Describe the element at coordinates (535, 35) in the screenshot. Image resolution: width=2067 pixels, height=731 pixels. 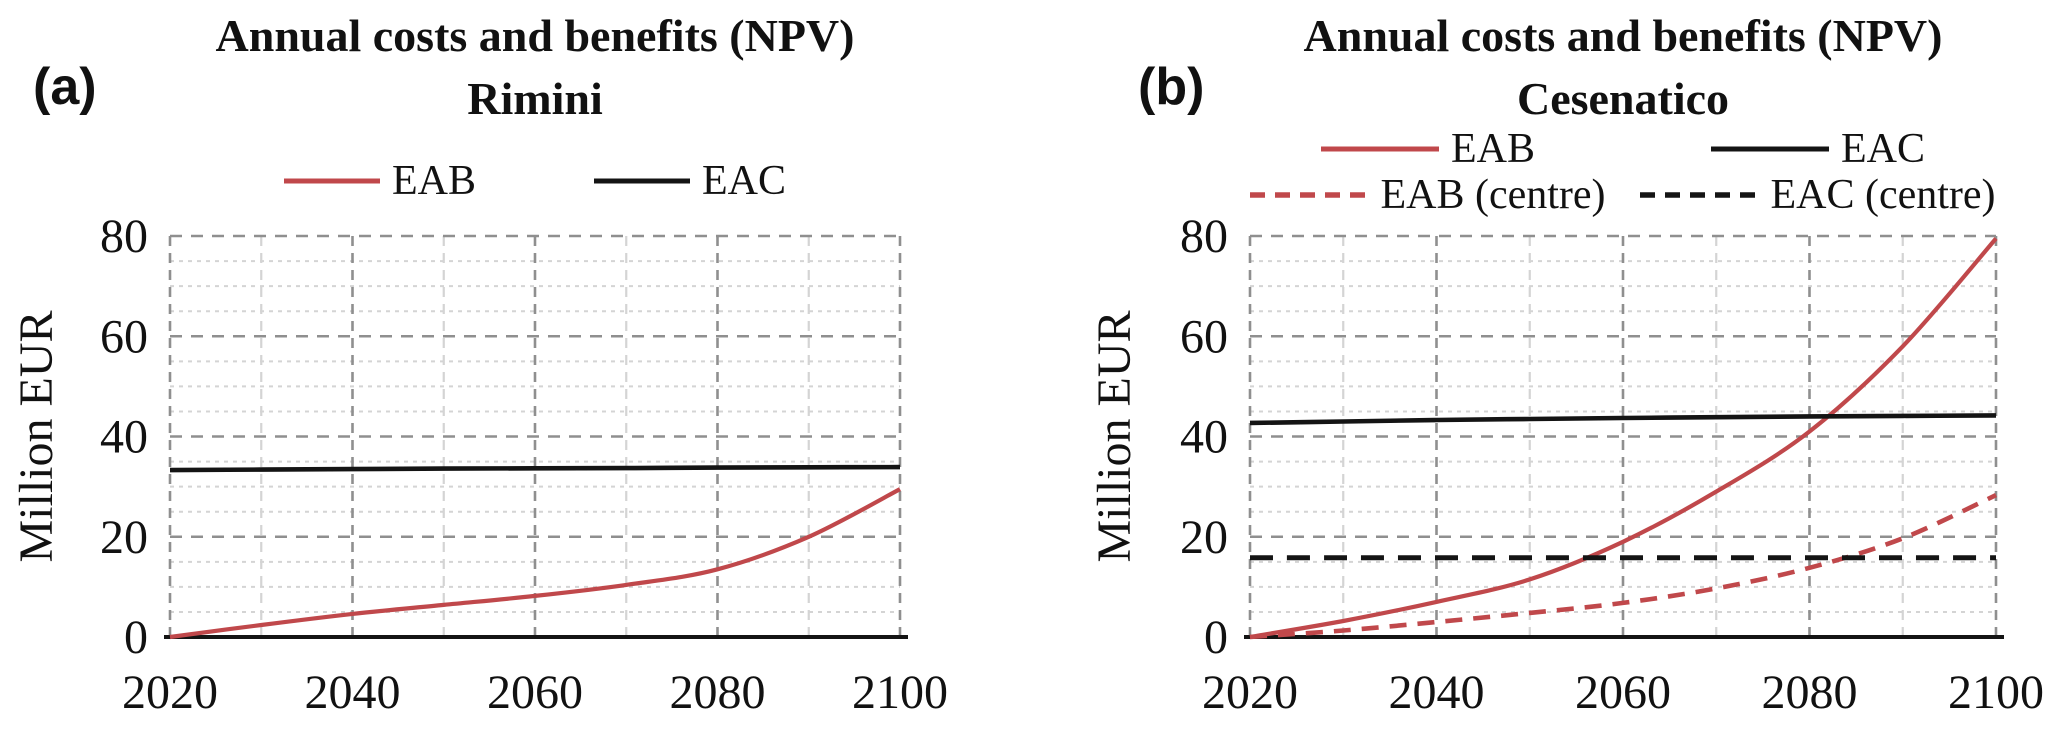
I see `chart-title-rimini: Annual costs and benefits (NPV)` at that location.